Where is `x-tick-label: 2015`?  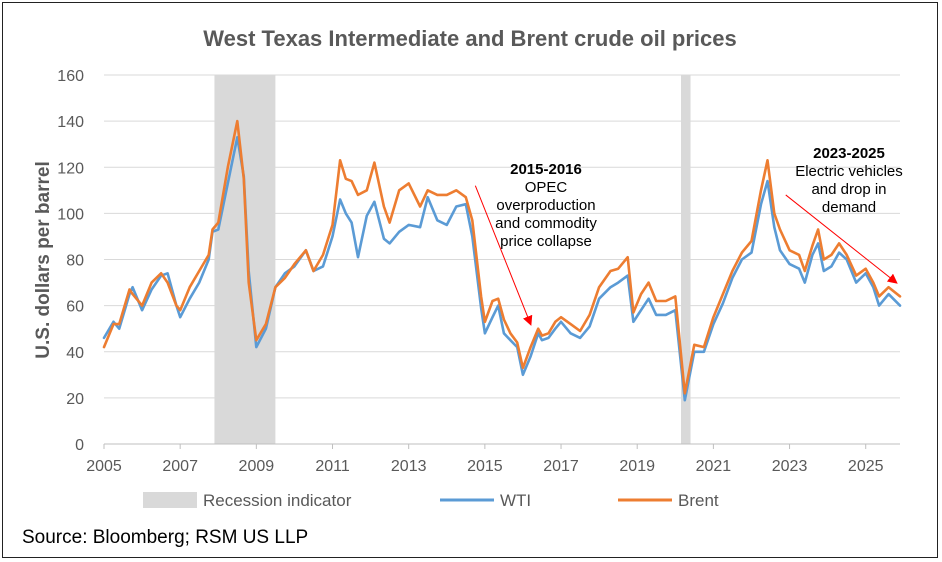
x-tick-label: 2015 is located at coordinates (485, 466).